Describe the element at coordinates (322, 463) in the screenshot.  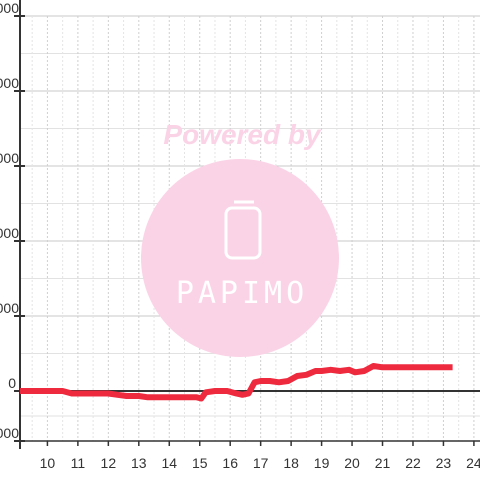
I see `x-tick-label: 19` at that location.